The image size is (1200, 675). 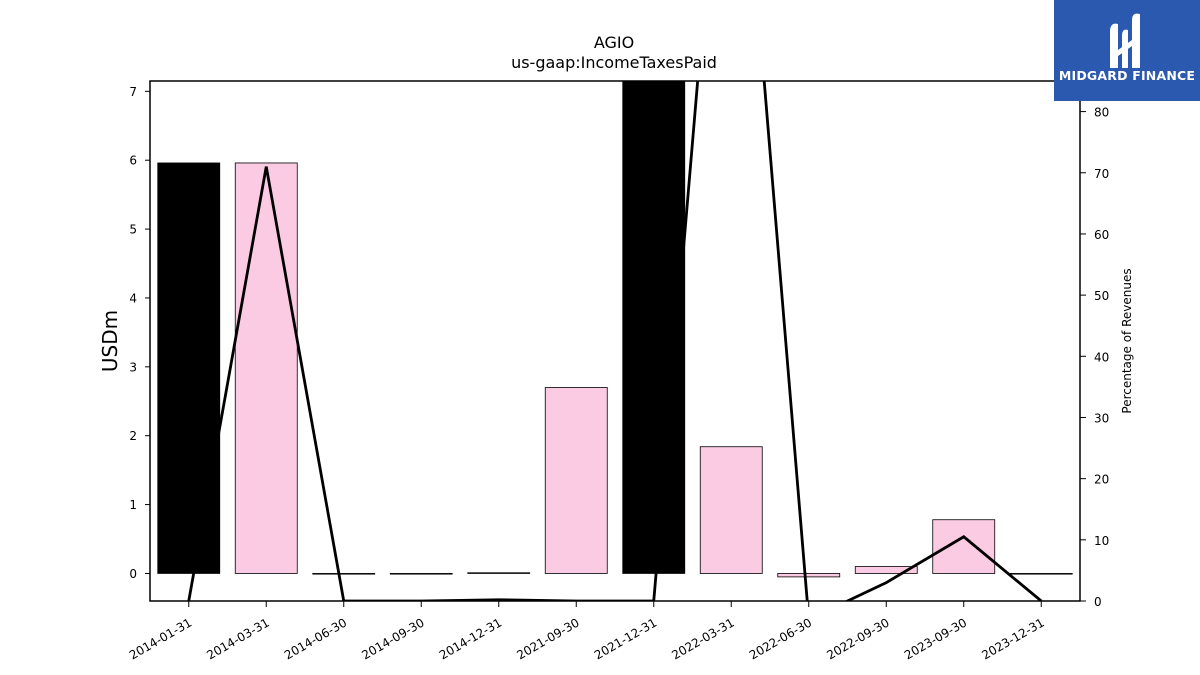 I want to click on y2-tick-label-80: 80, so click(x=1101, y=113).